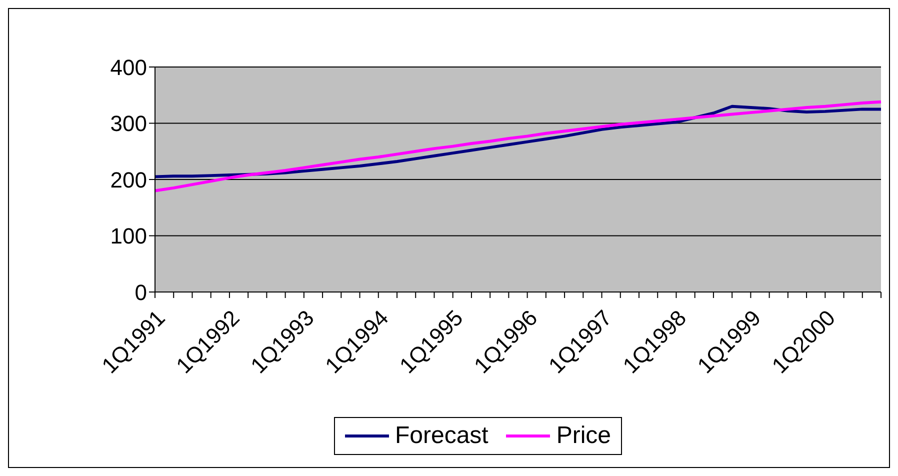 The width and height of the screenshot is (898, 476). I want to click on y-tick-label: 200, so click(128, 179).